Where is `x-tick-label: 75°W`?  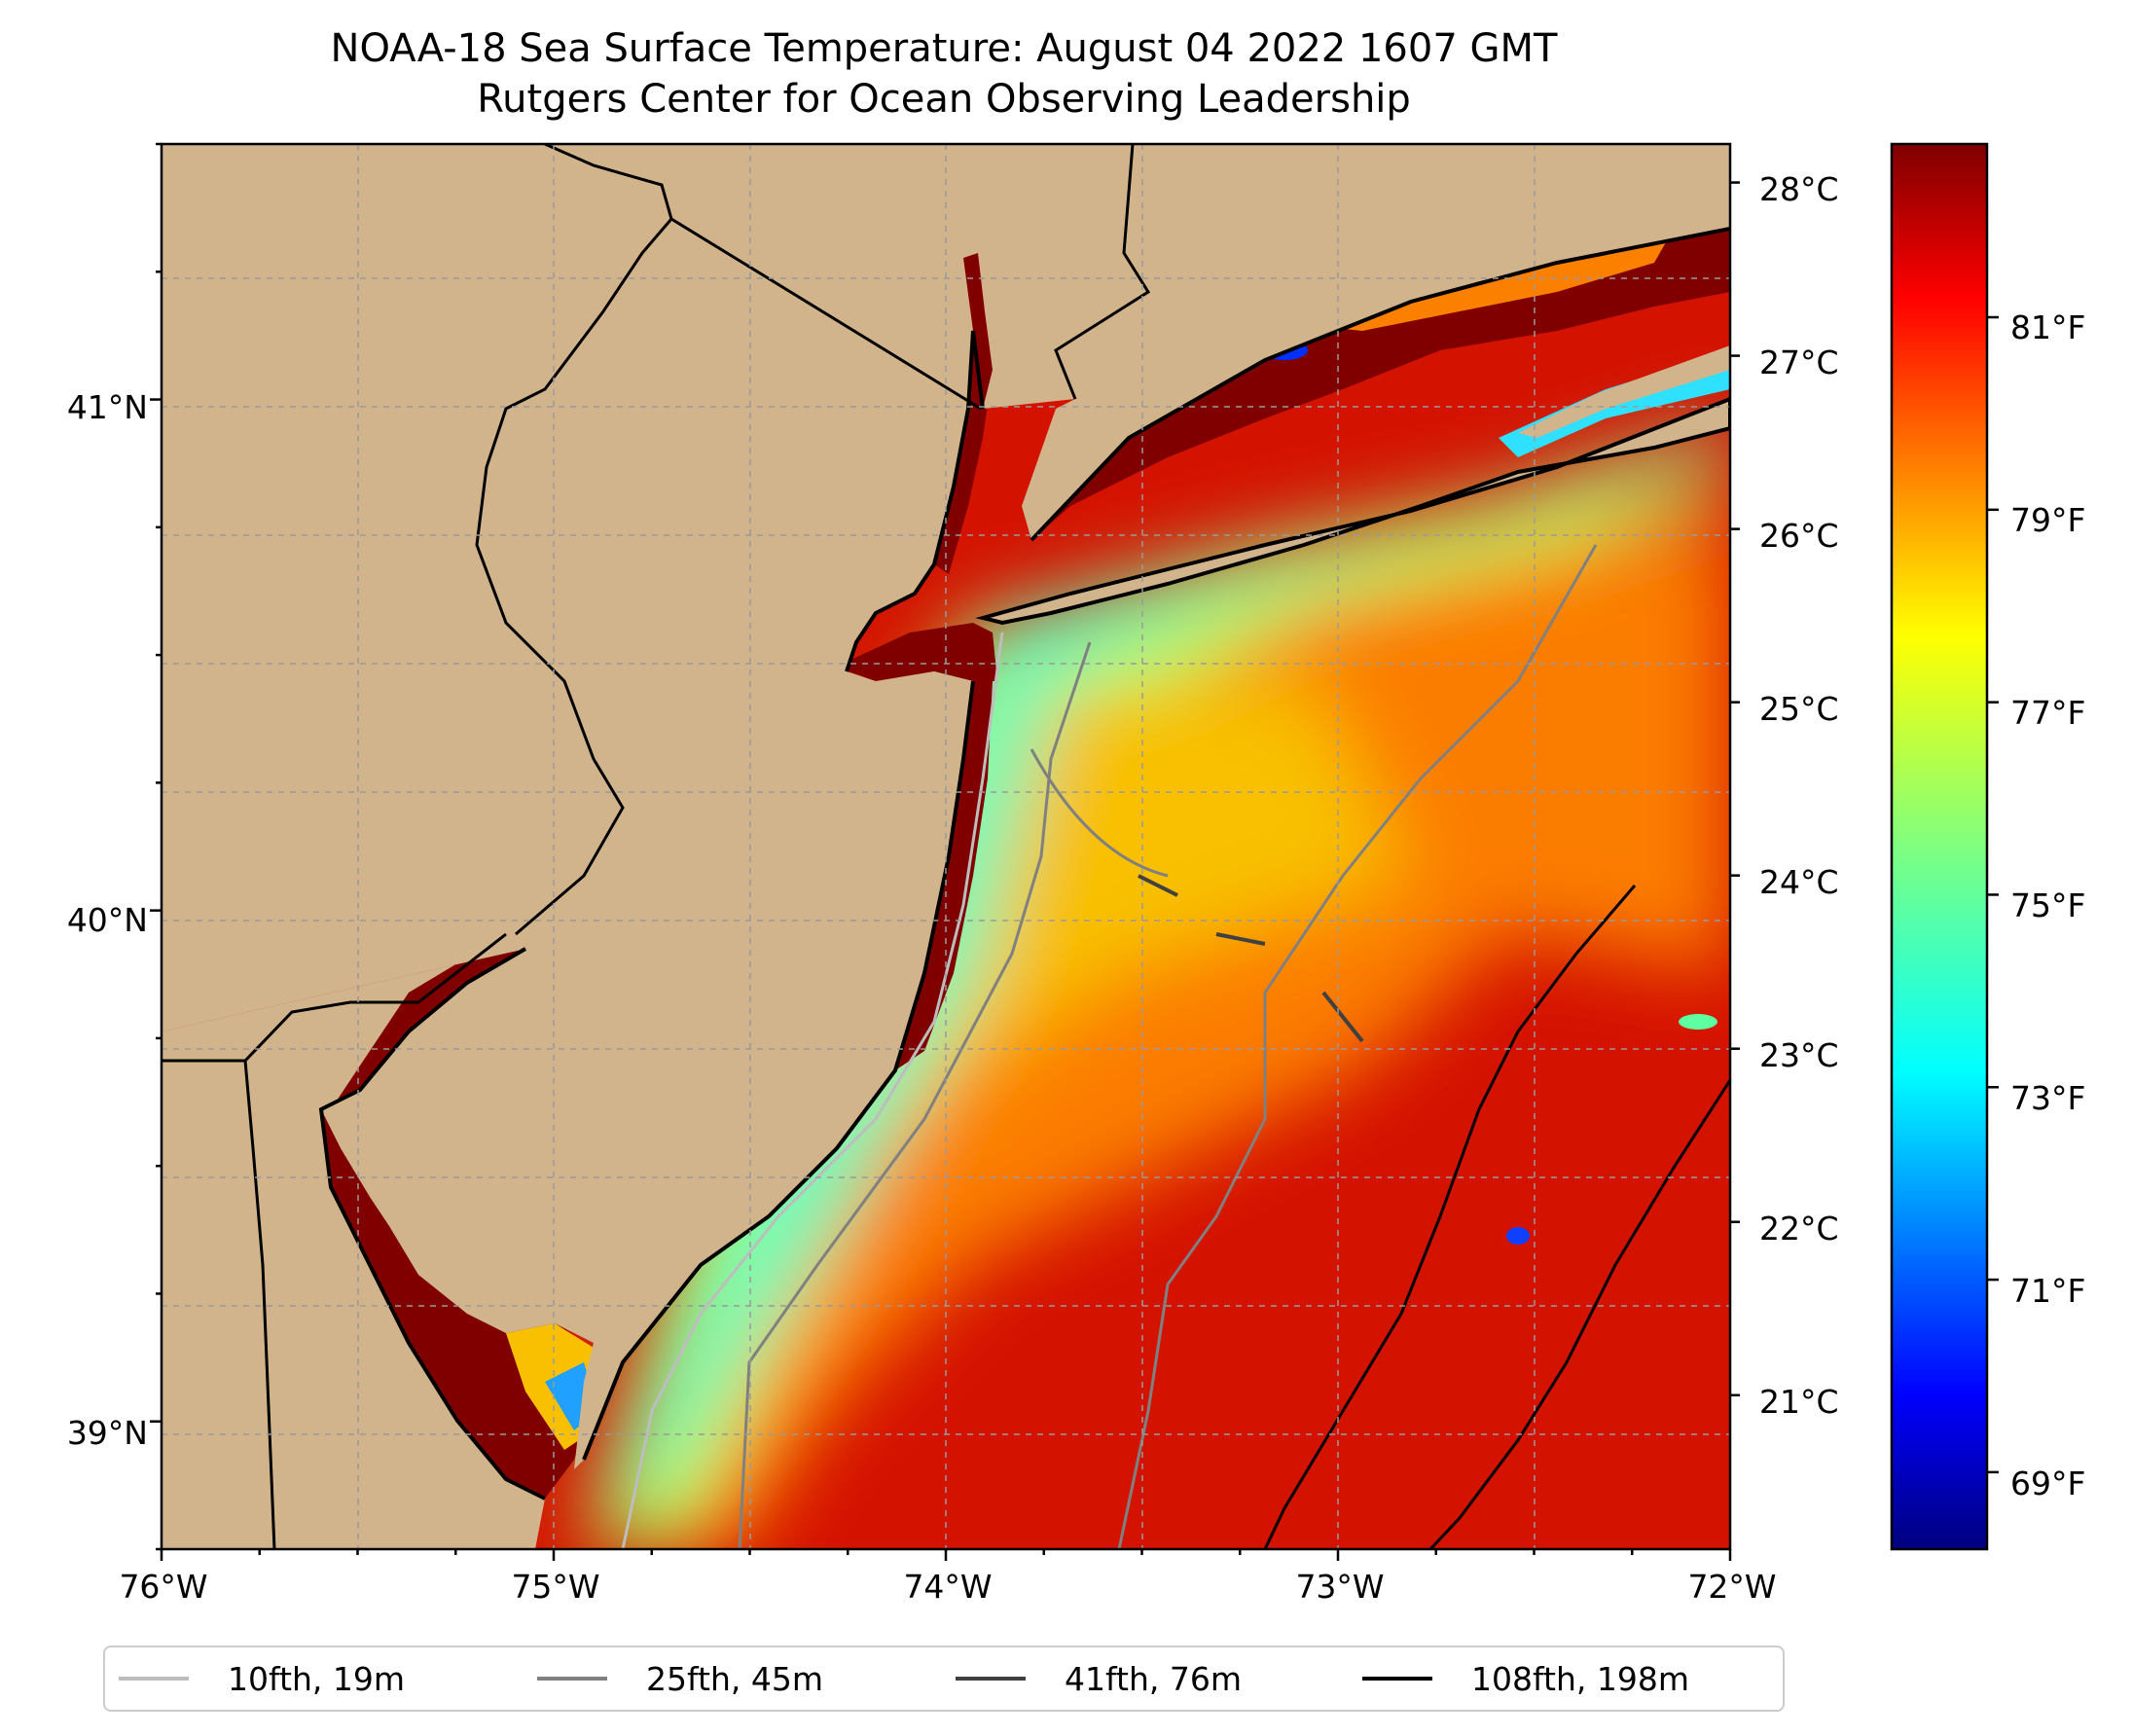 x-tick-label: 75°W is located at coordinates (555, 1587).